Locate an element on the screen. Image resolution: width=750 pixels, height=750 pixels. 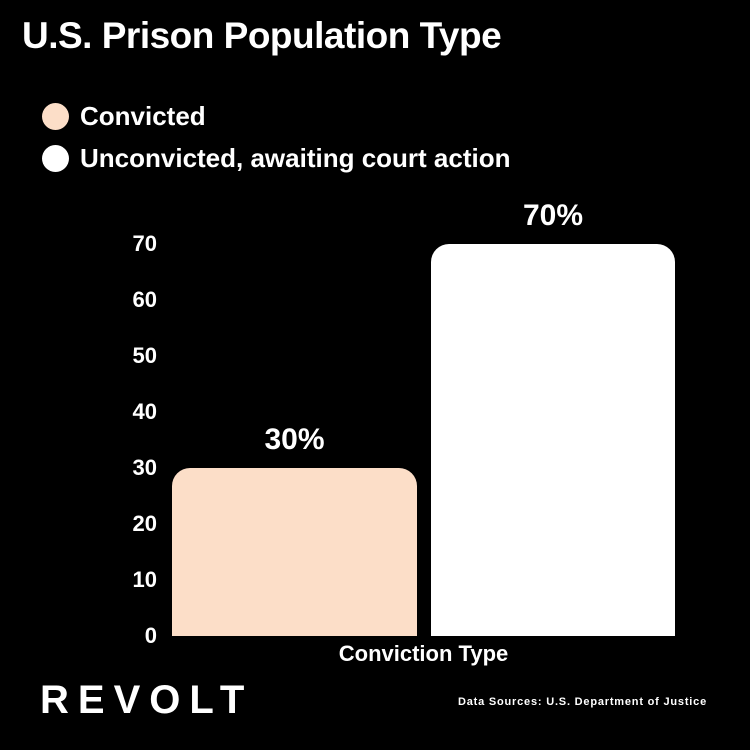
chart-title: U.S. Prison Population Type is located at coordinates (262, 35).